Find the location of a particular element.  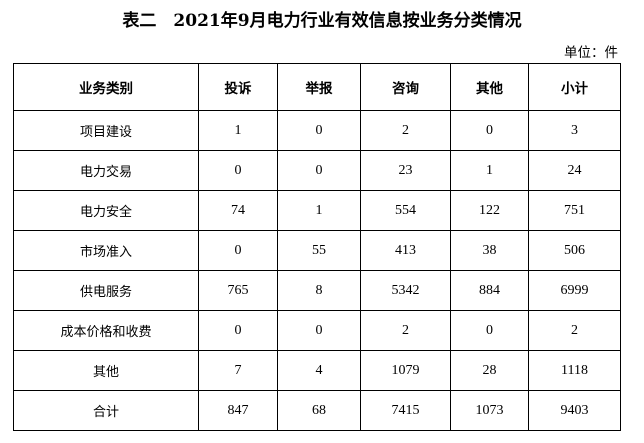

column-header: 咨询 is located at coordinates (405, 87).